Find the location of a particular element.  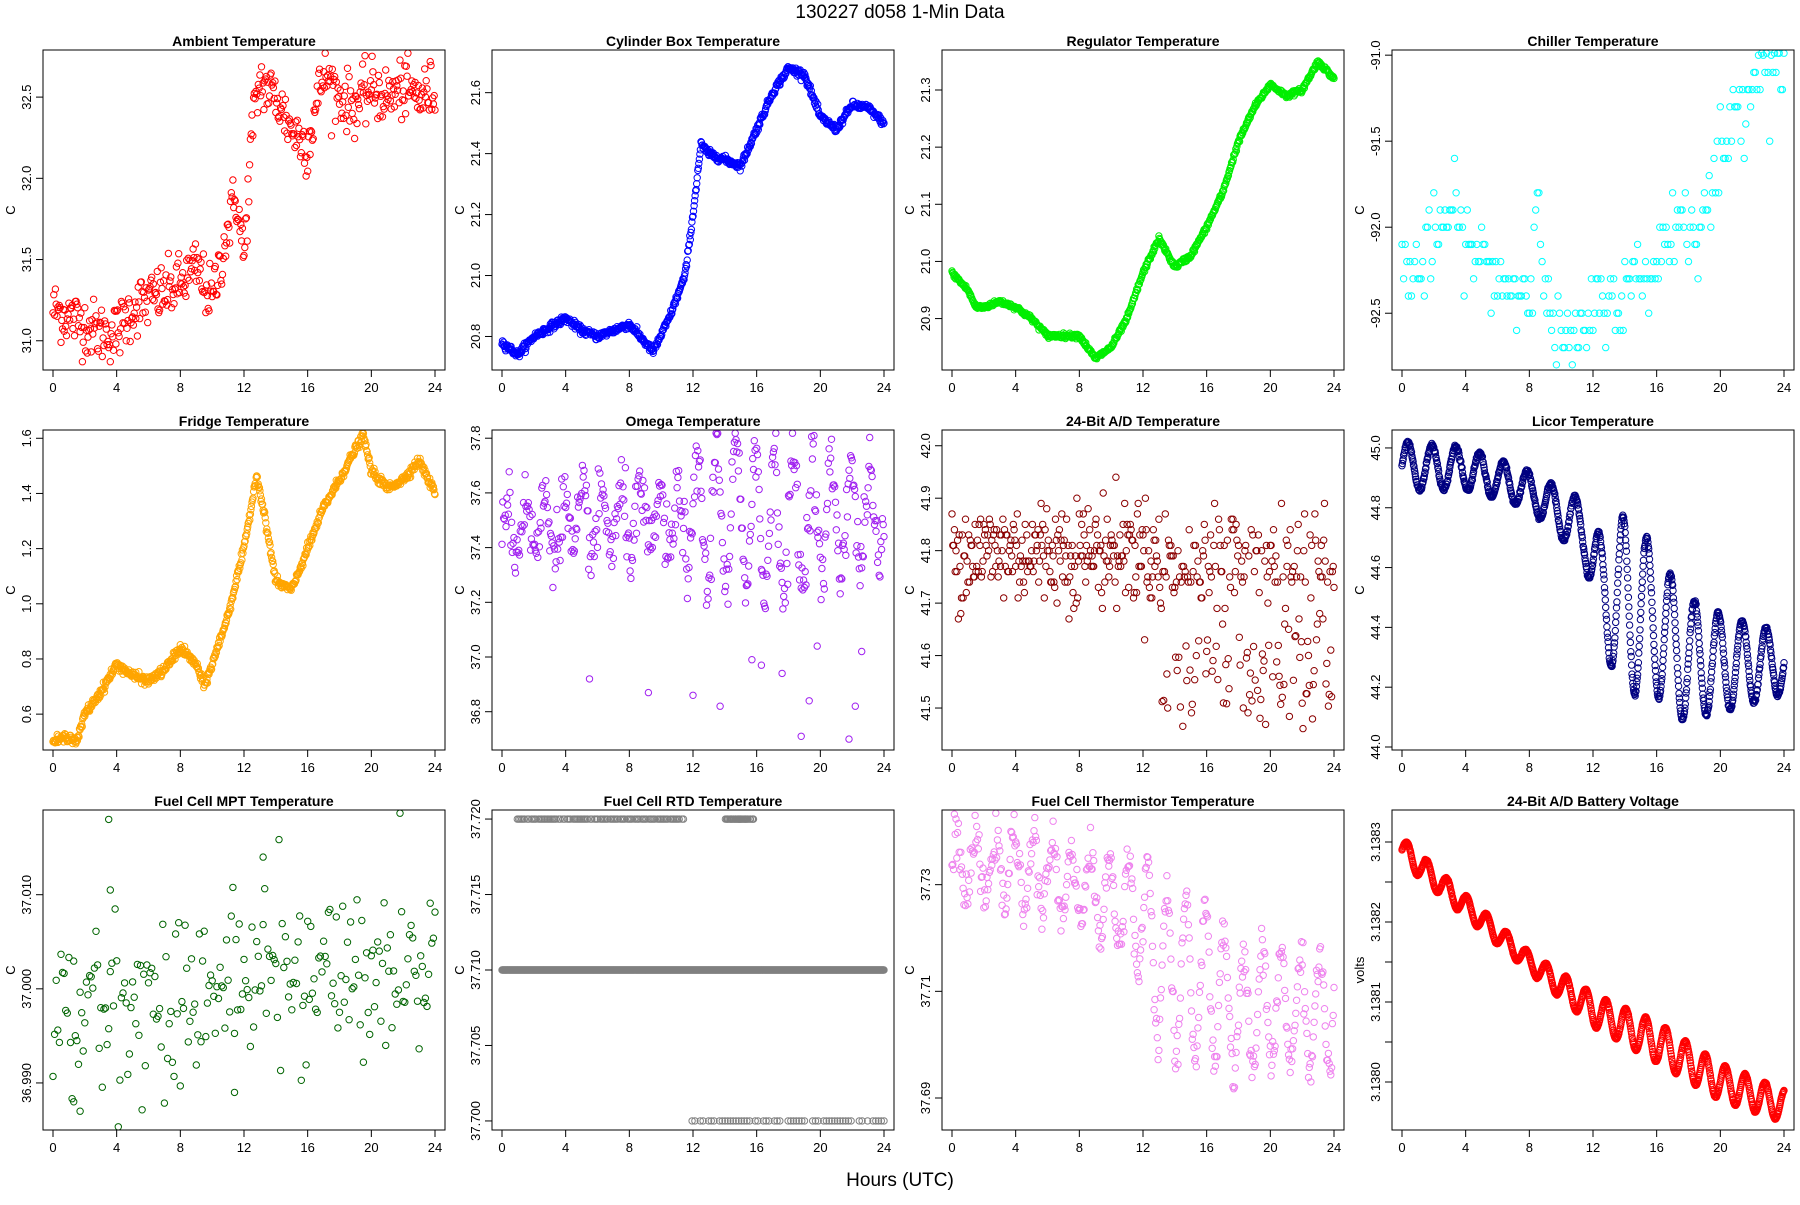

chart-title: Ambient Temperature is located at coordinates (244, 41).